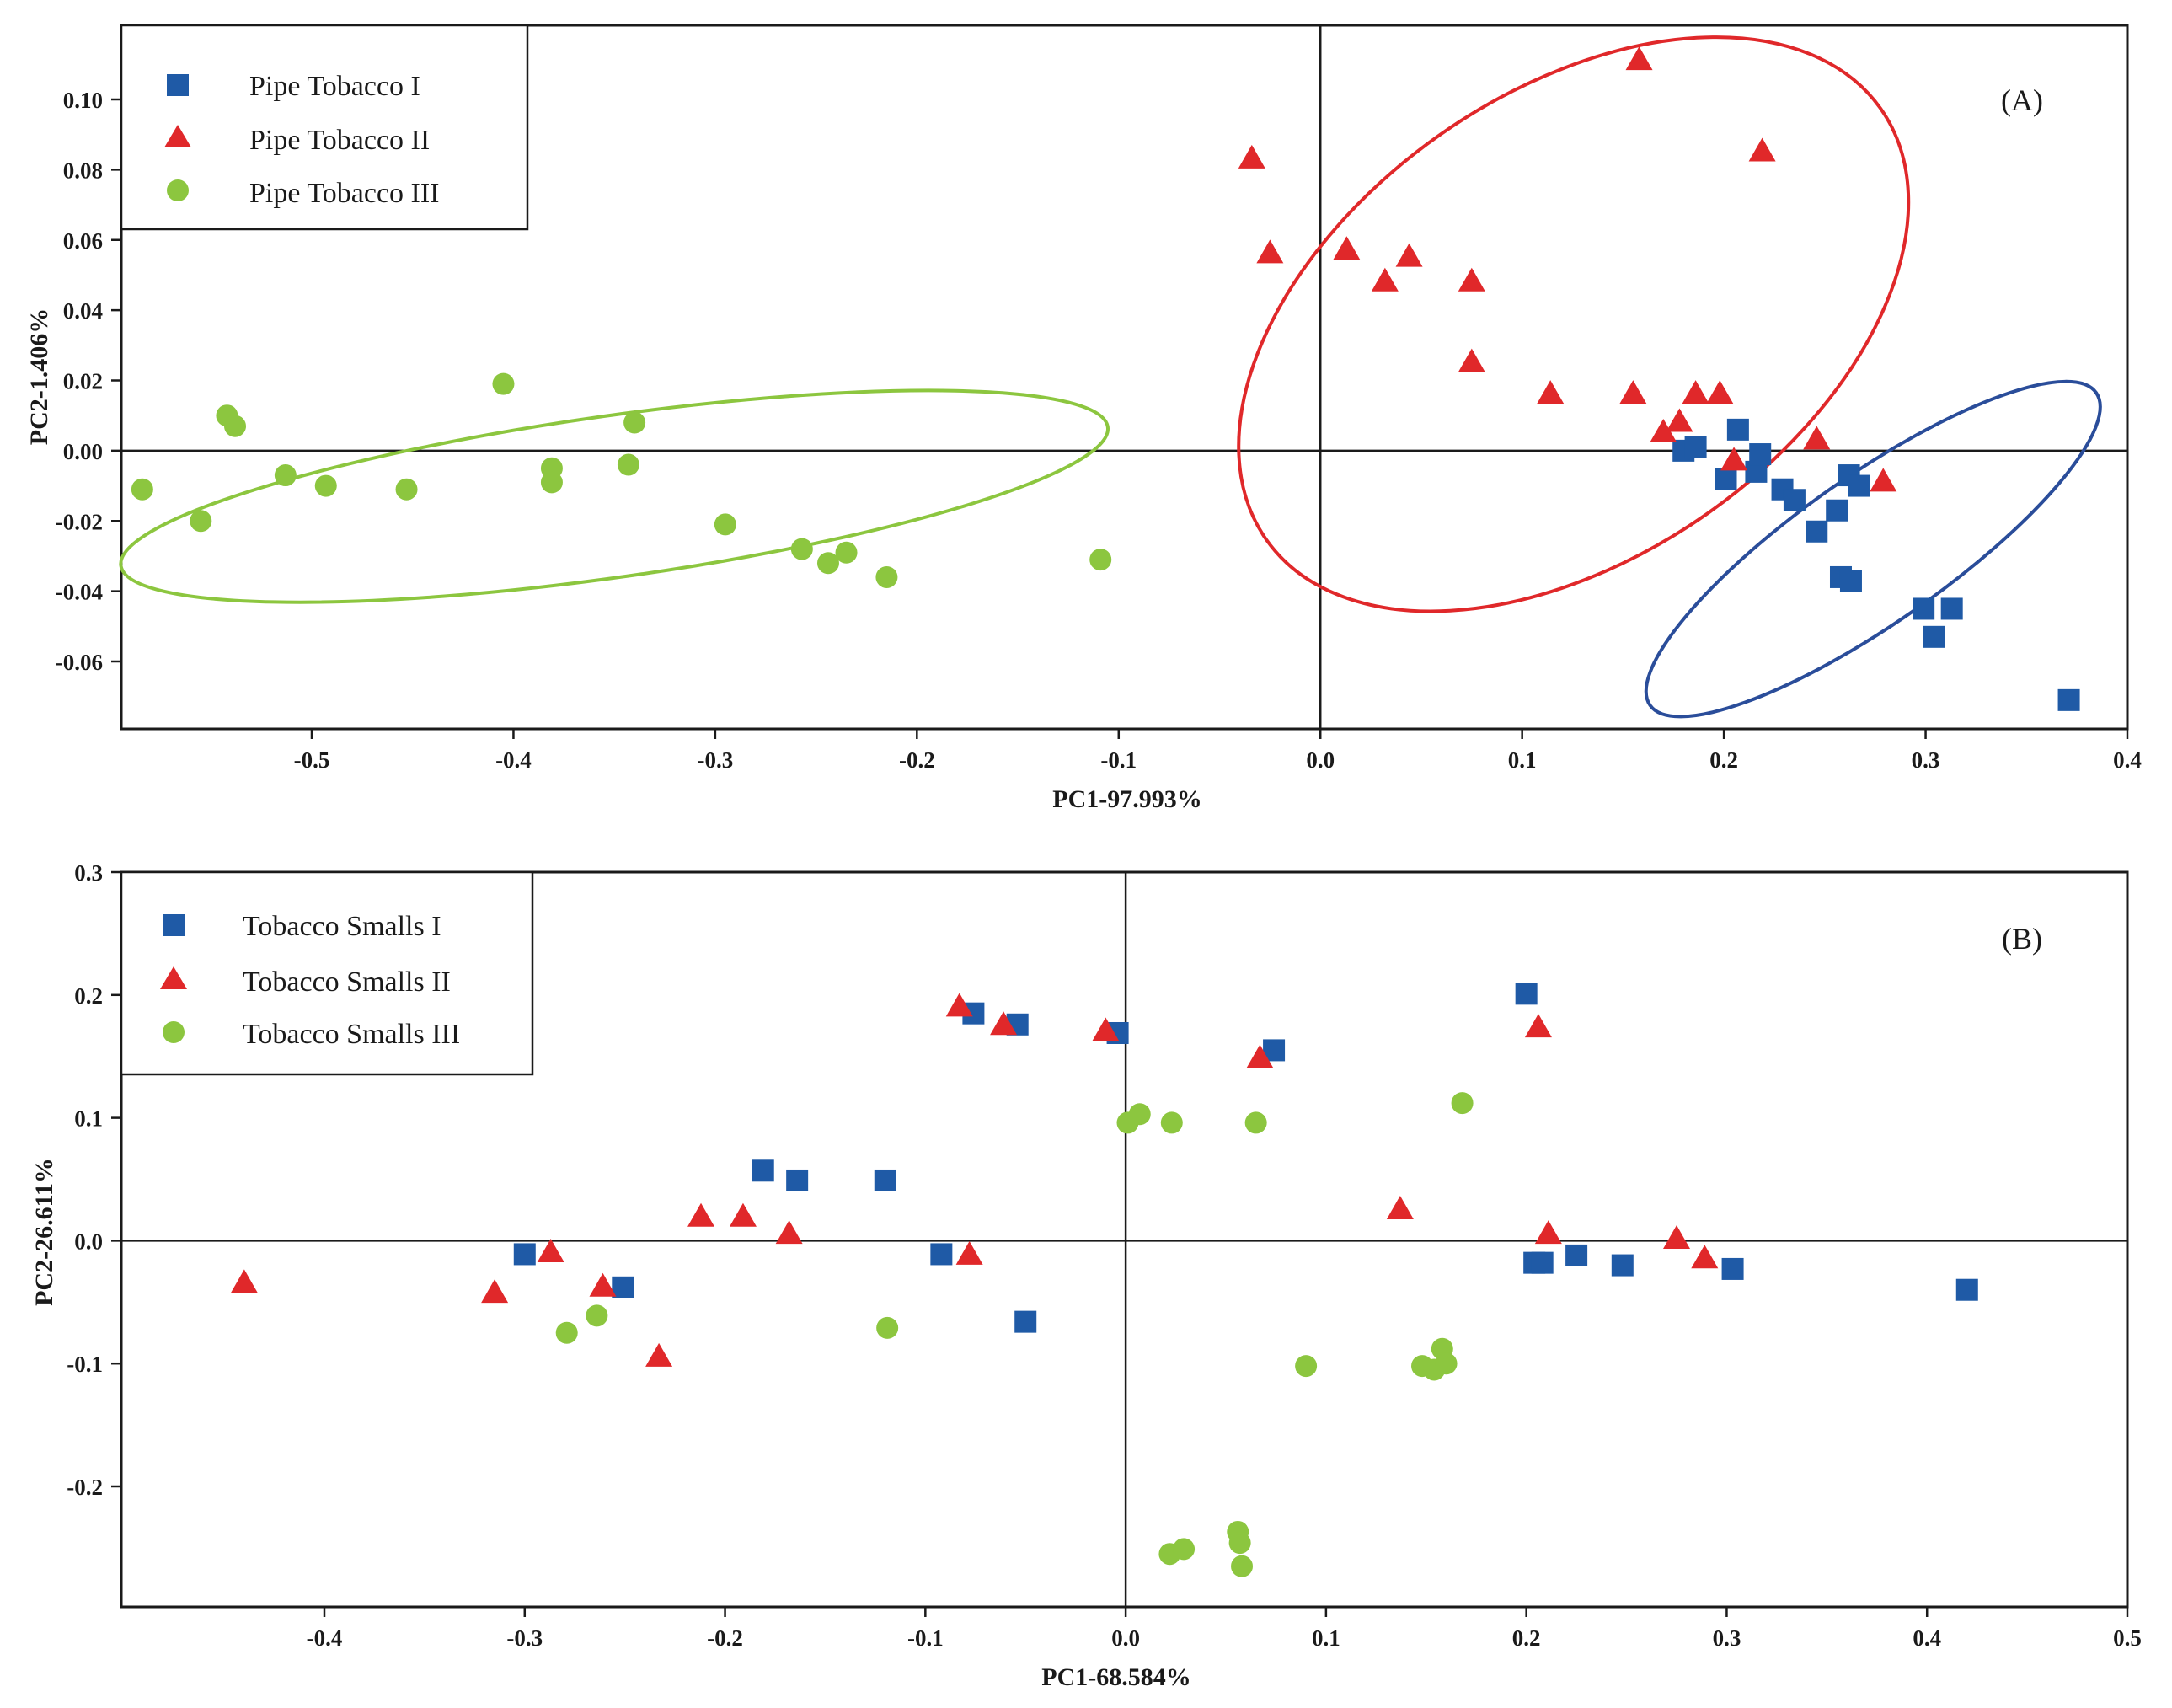 Image resolution: width=2172 pixels, height=1708 pixels. Describe the element at coordinates (1218, 751) in the screenshot. I see `x-axis-ticks-a: -0.5 -0.4 -0.3 -0.2 -0.1 0.0 0.1 0.2 0.3 0.4` at that location.